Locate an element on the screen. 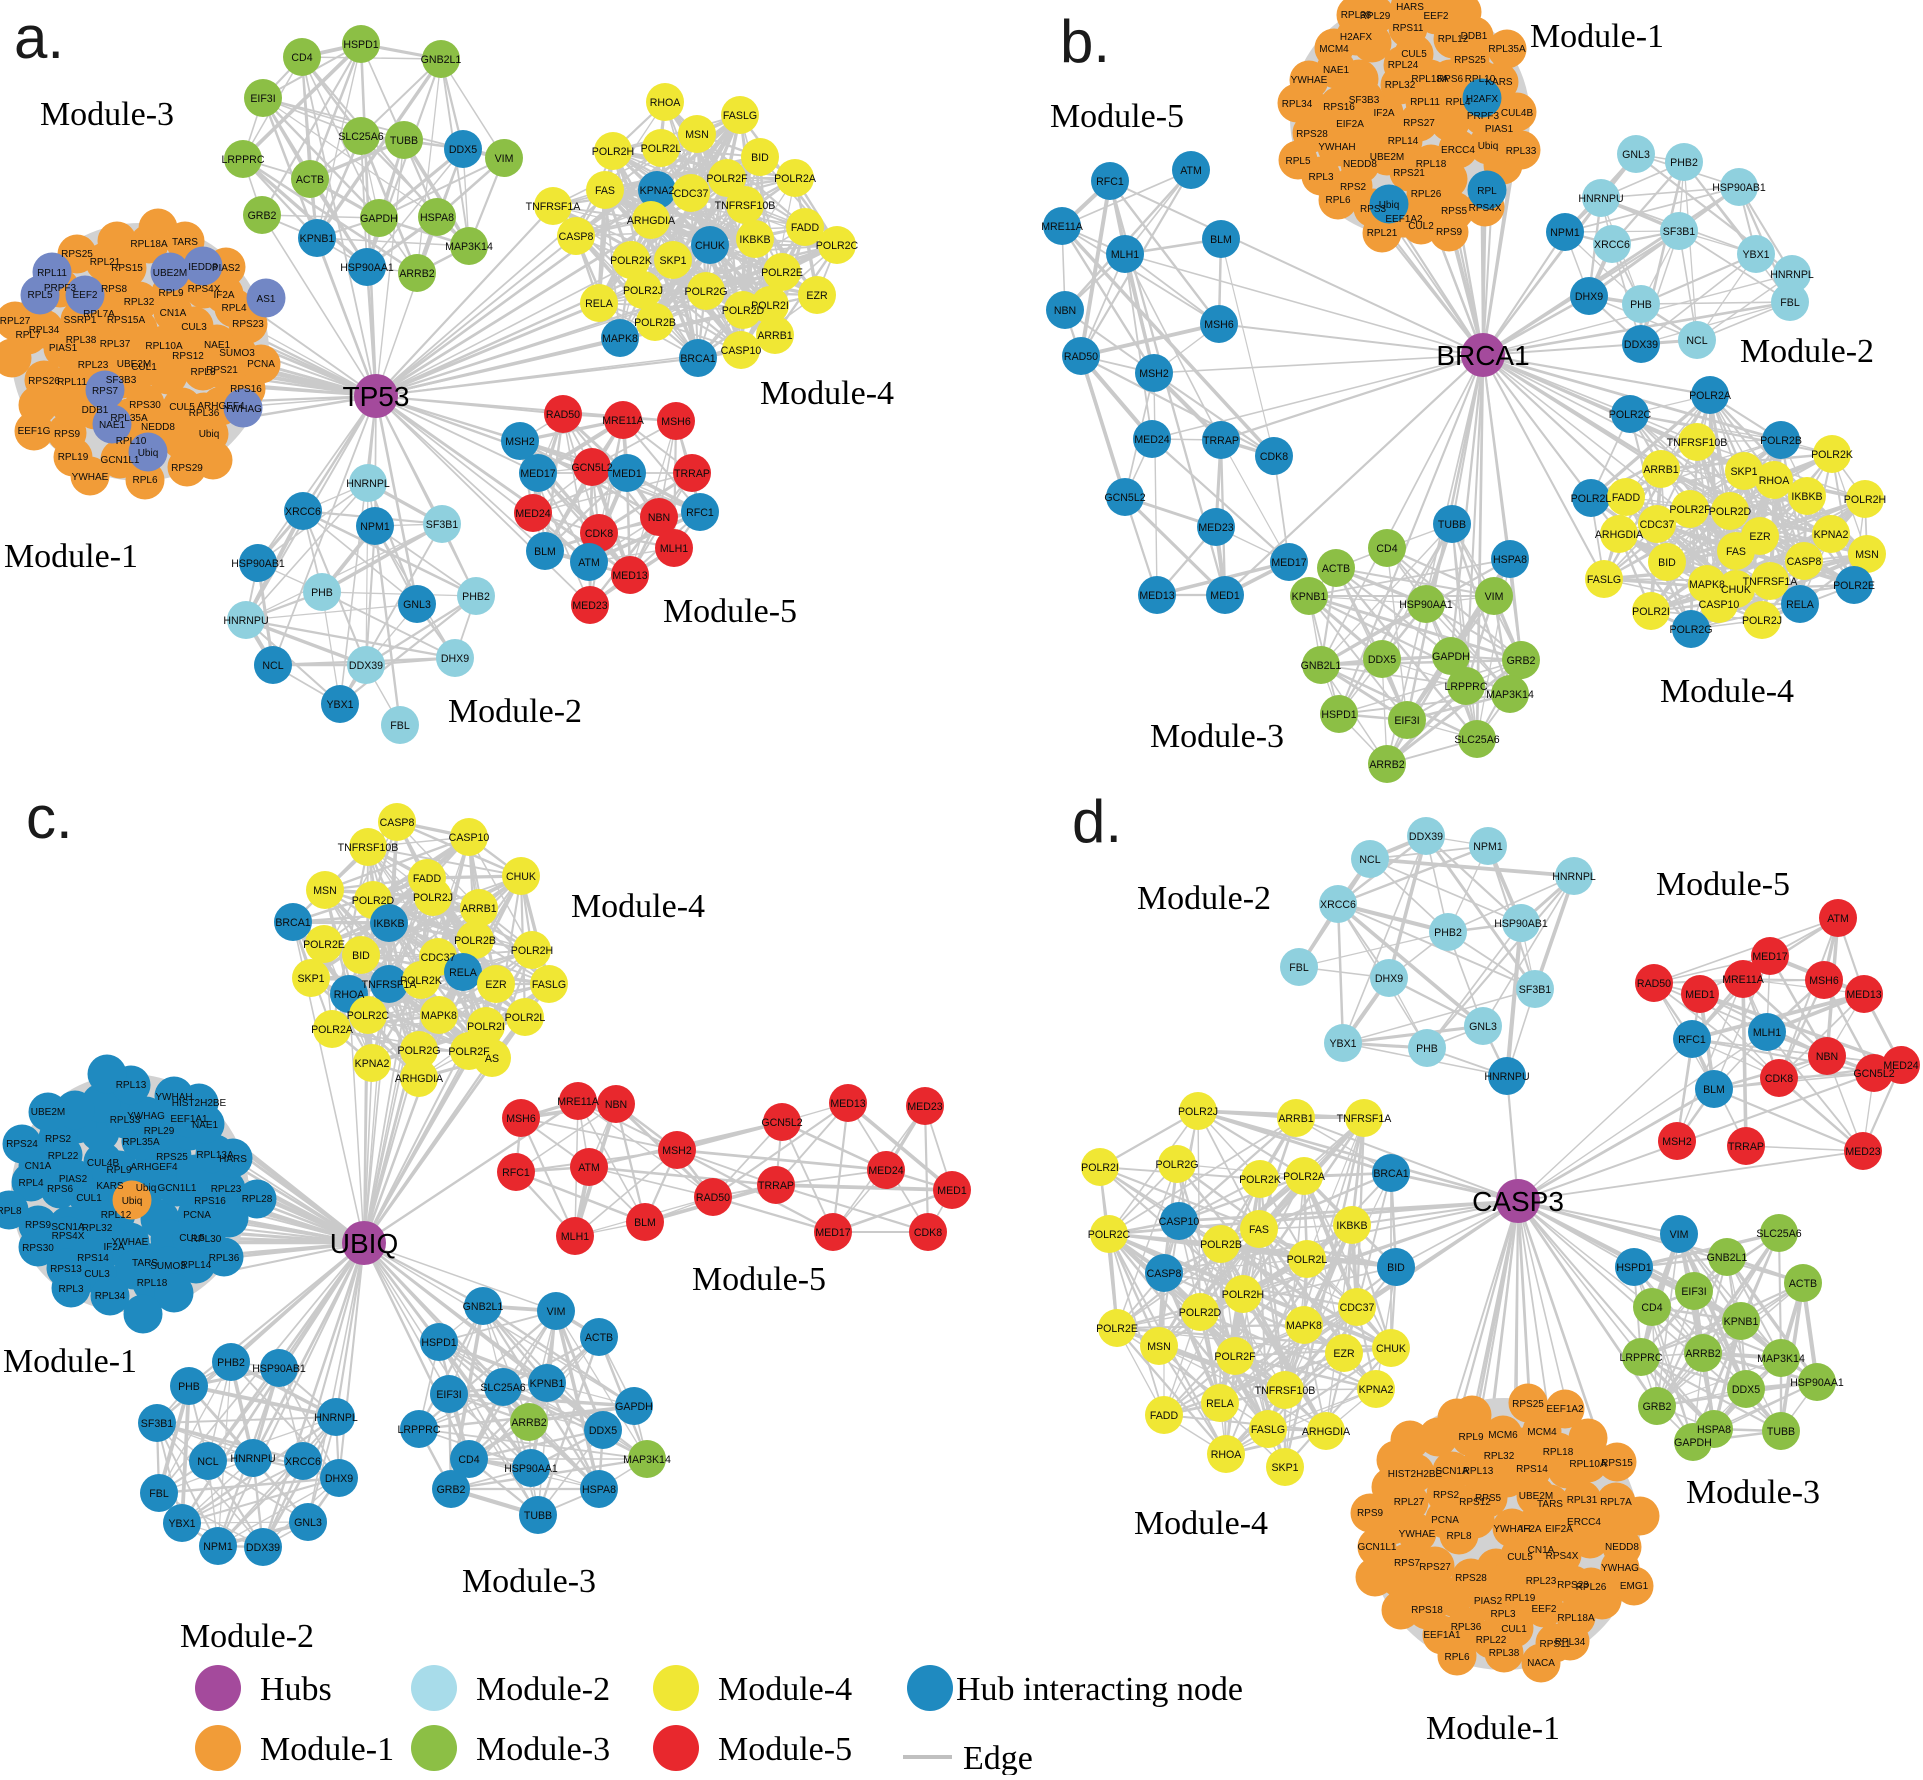  svg-text: Ubiq is located at coordinates (1389, 205).